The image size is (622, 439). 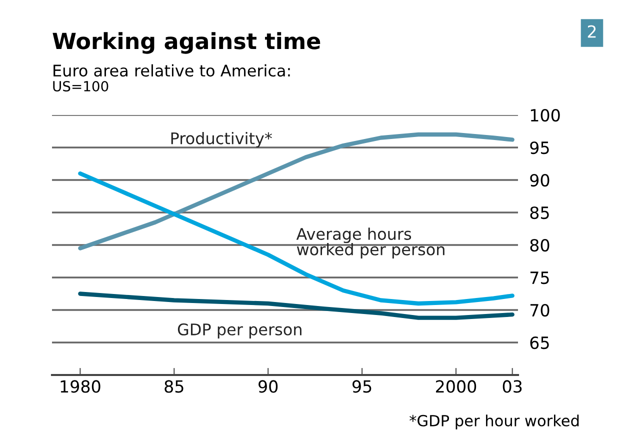 What do you see at coordinates (186, 43) in the screenshot?
I see `chart-title: Working against time` at bounding box center [186, 43].